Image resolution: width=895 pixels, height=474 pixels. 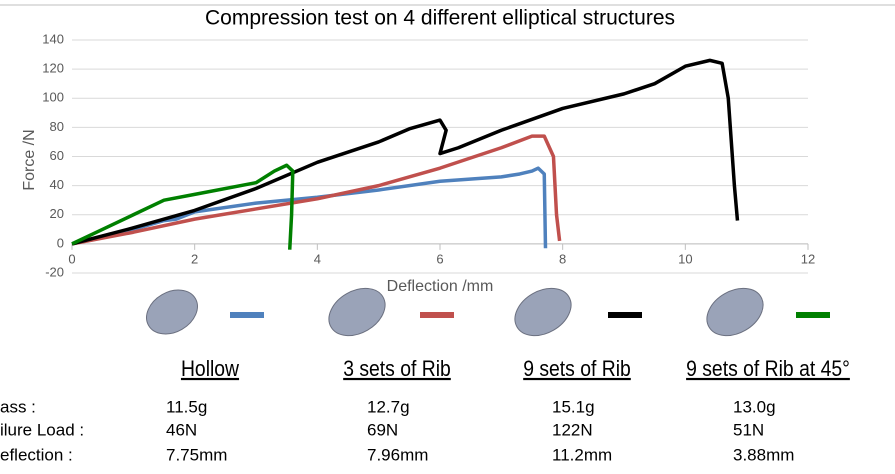 What do you see at coordinates (57, 213) in the screenshot?
I see `y-tick-label: 20` at bounding box center [57, 213].